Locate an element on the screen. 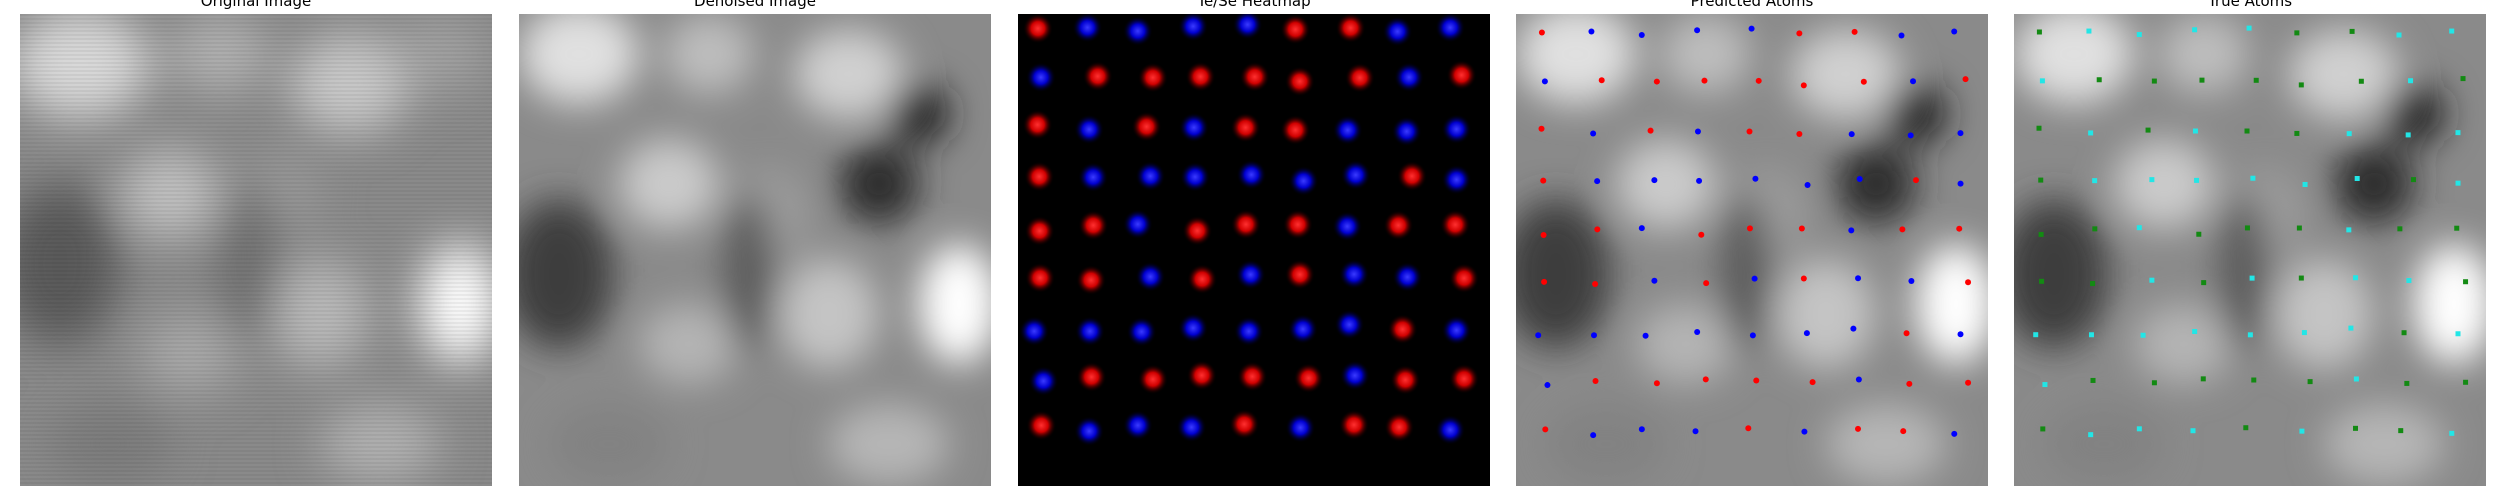  panel-title-predicted: Predicted Atoms is located at coordinates (1752, 5).